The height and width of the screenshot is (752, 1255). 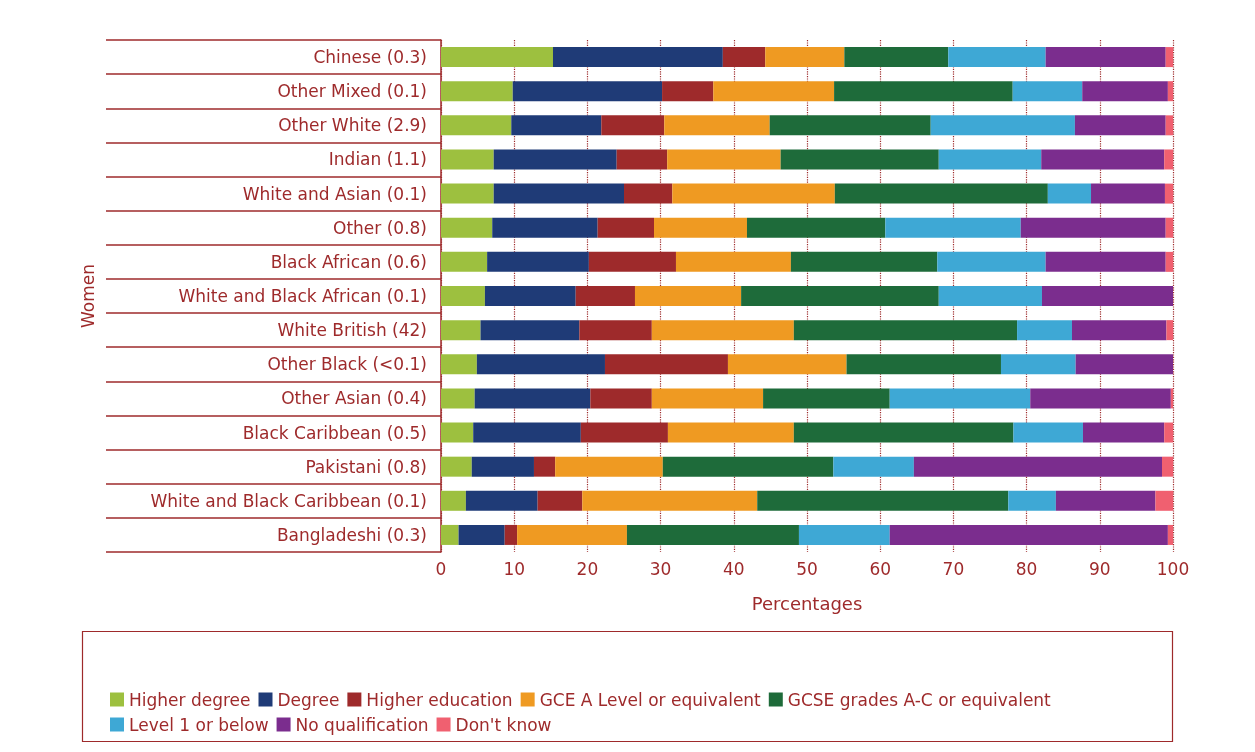 I want to click on legend-label: Degree, so click(x=308, y=699).